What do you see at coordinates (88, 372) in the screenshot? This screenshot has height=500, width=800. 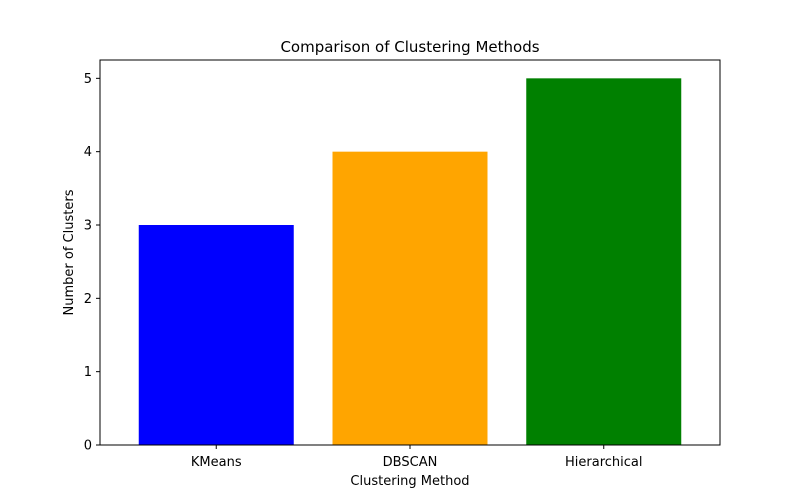 I see `y-tick-label: 1` at bounding box center [88, 372].